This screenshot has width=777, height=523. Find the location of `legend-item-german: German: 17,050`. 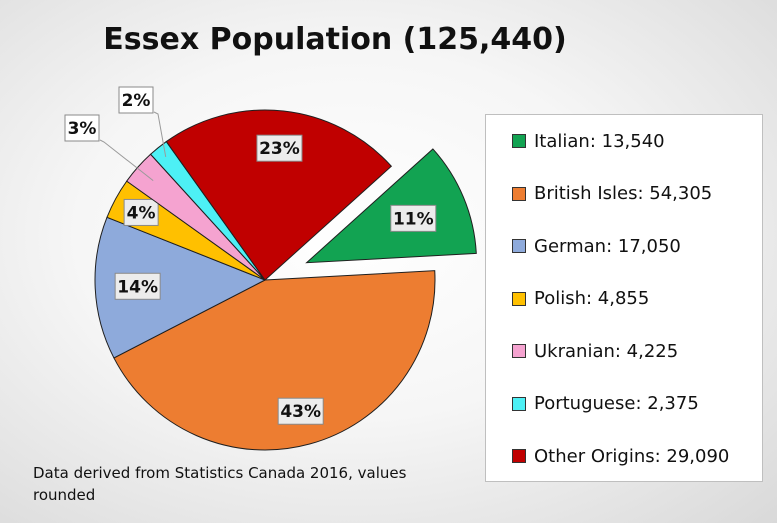

legend-item-german: German: 17,050 is located at coordinates (596, 246).